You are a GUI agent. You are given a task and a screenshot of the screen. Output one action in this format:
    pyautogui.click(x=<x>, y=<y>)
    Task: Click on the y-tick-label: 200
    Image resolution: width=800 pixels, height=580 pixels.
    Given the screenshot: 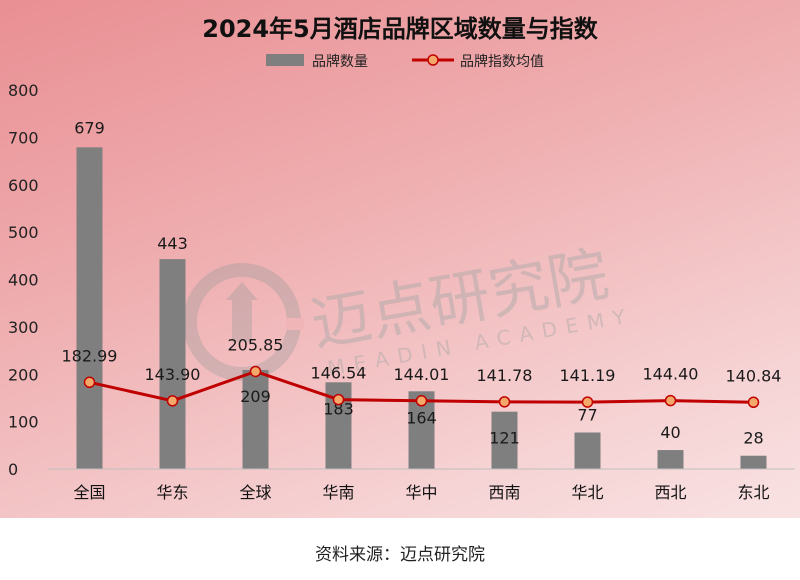 What is the action you would take?
    pyautogui.click(x=23, y=374)
    